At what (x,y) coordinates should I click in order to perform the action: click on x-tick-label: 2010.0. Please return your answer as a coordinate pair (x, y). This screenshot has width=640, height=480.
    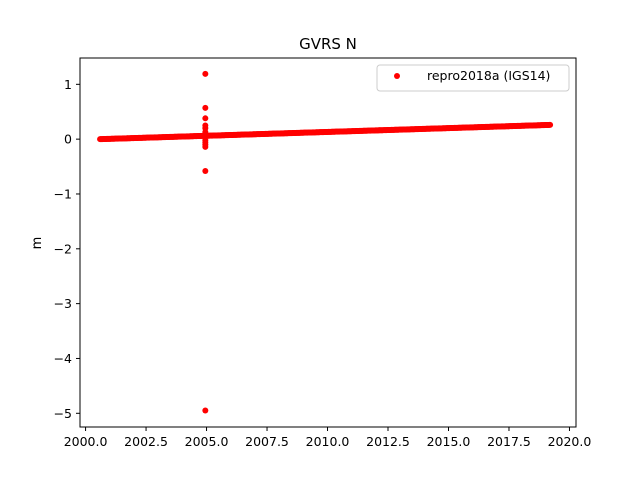
    Looking at the image, I should click on (328, 441).